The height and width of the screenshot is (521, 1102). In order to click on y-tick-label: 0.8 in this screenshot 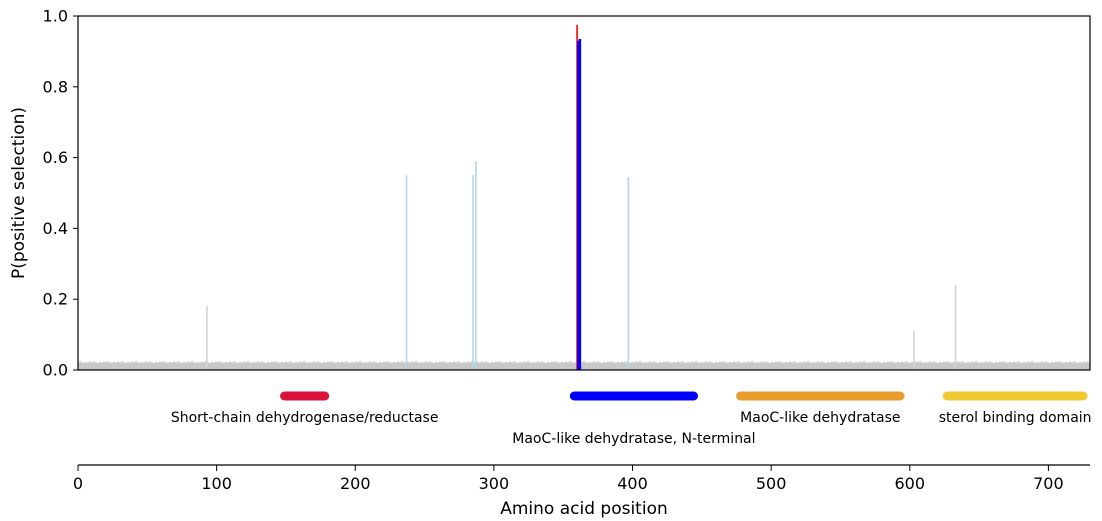, I will do `click(55, 86)`.